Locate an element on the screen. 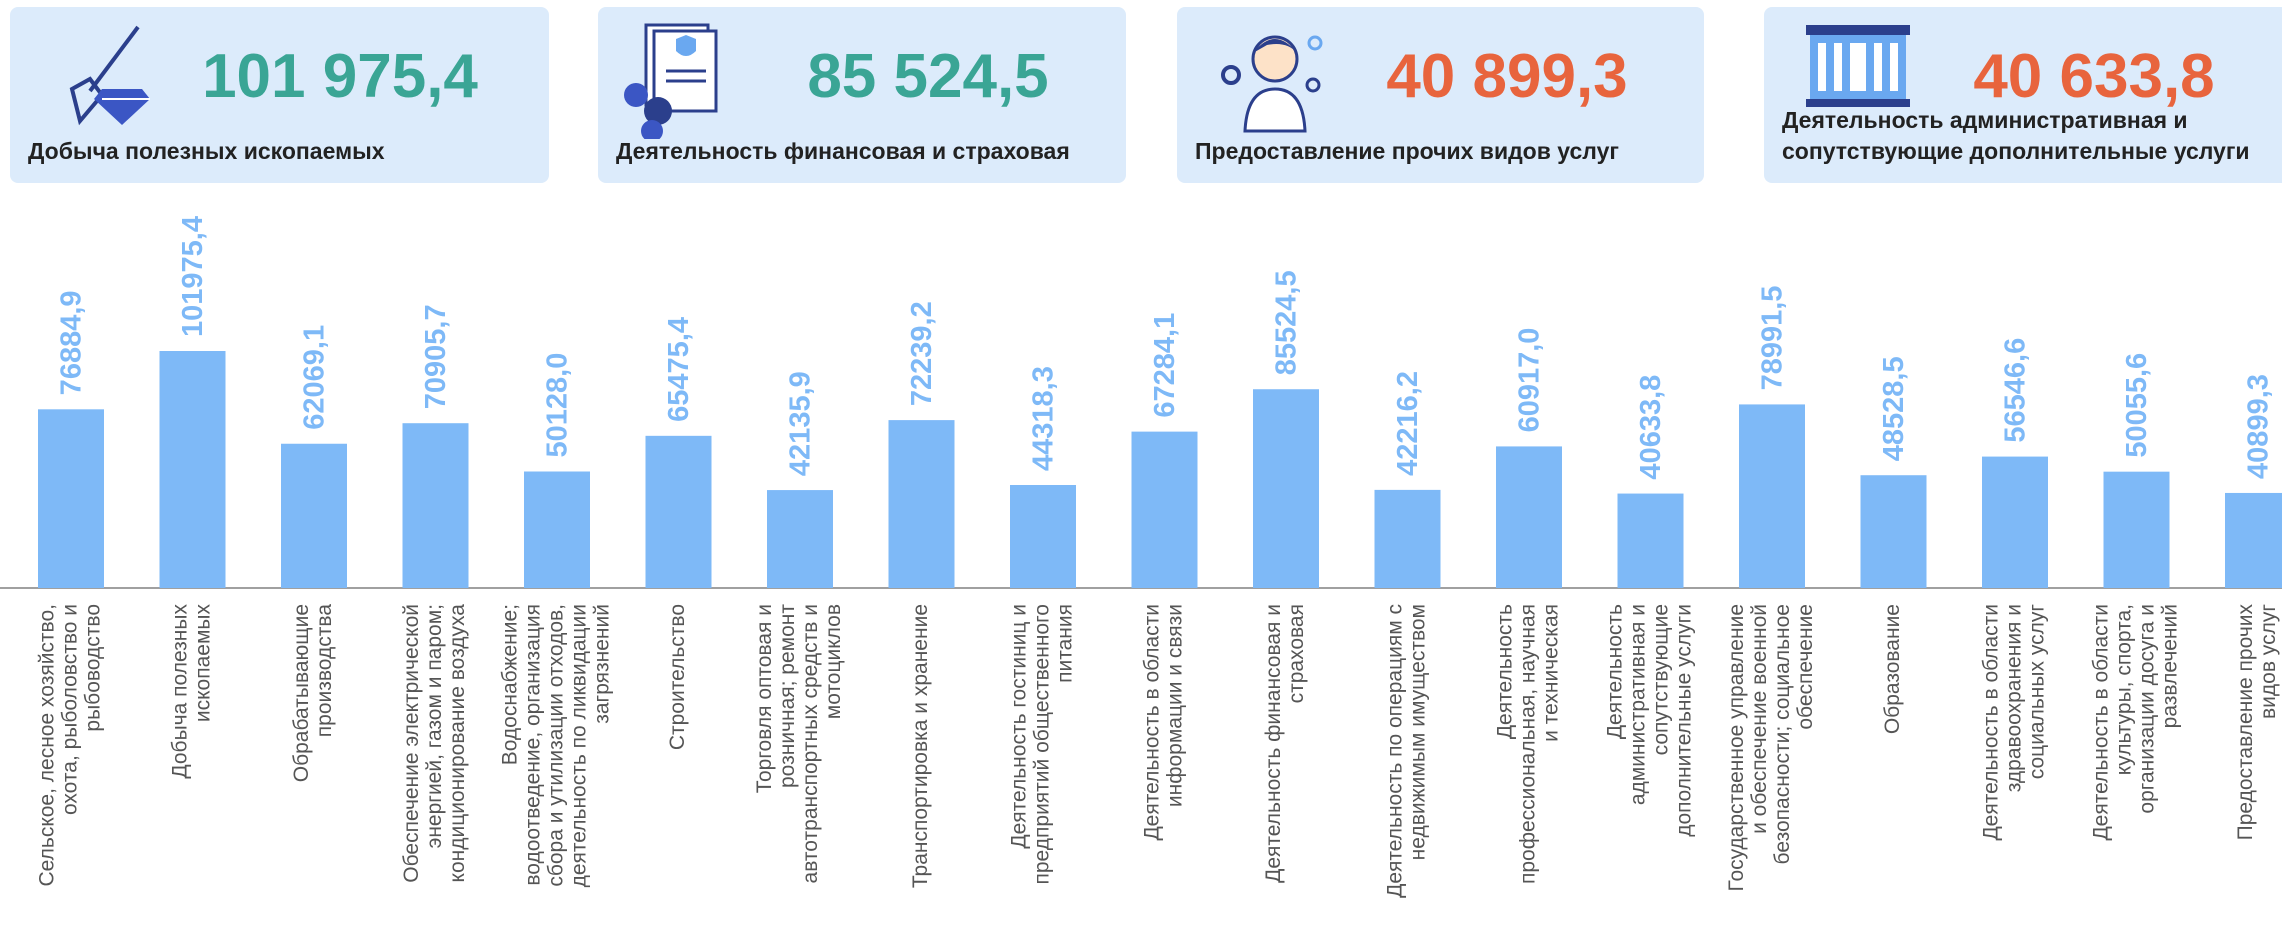 This screenshot has width=2282, height=942. x-tick-label: производства is located at coordinates (324, 671).